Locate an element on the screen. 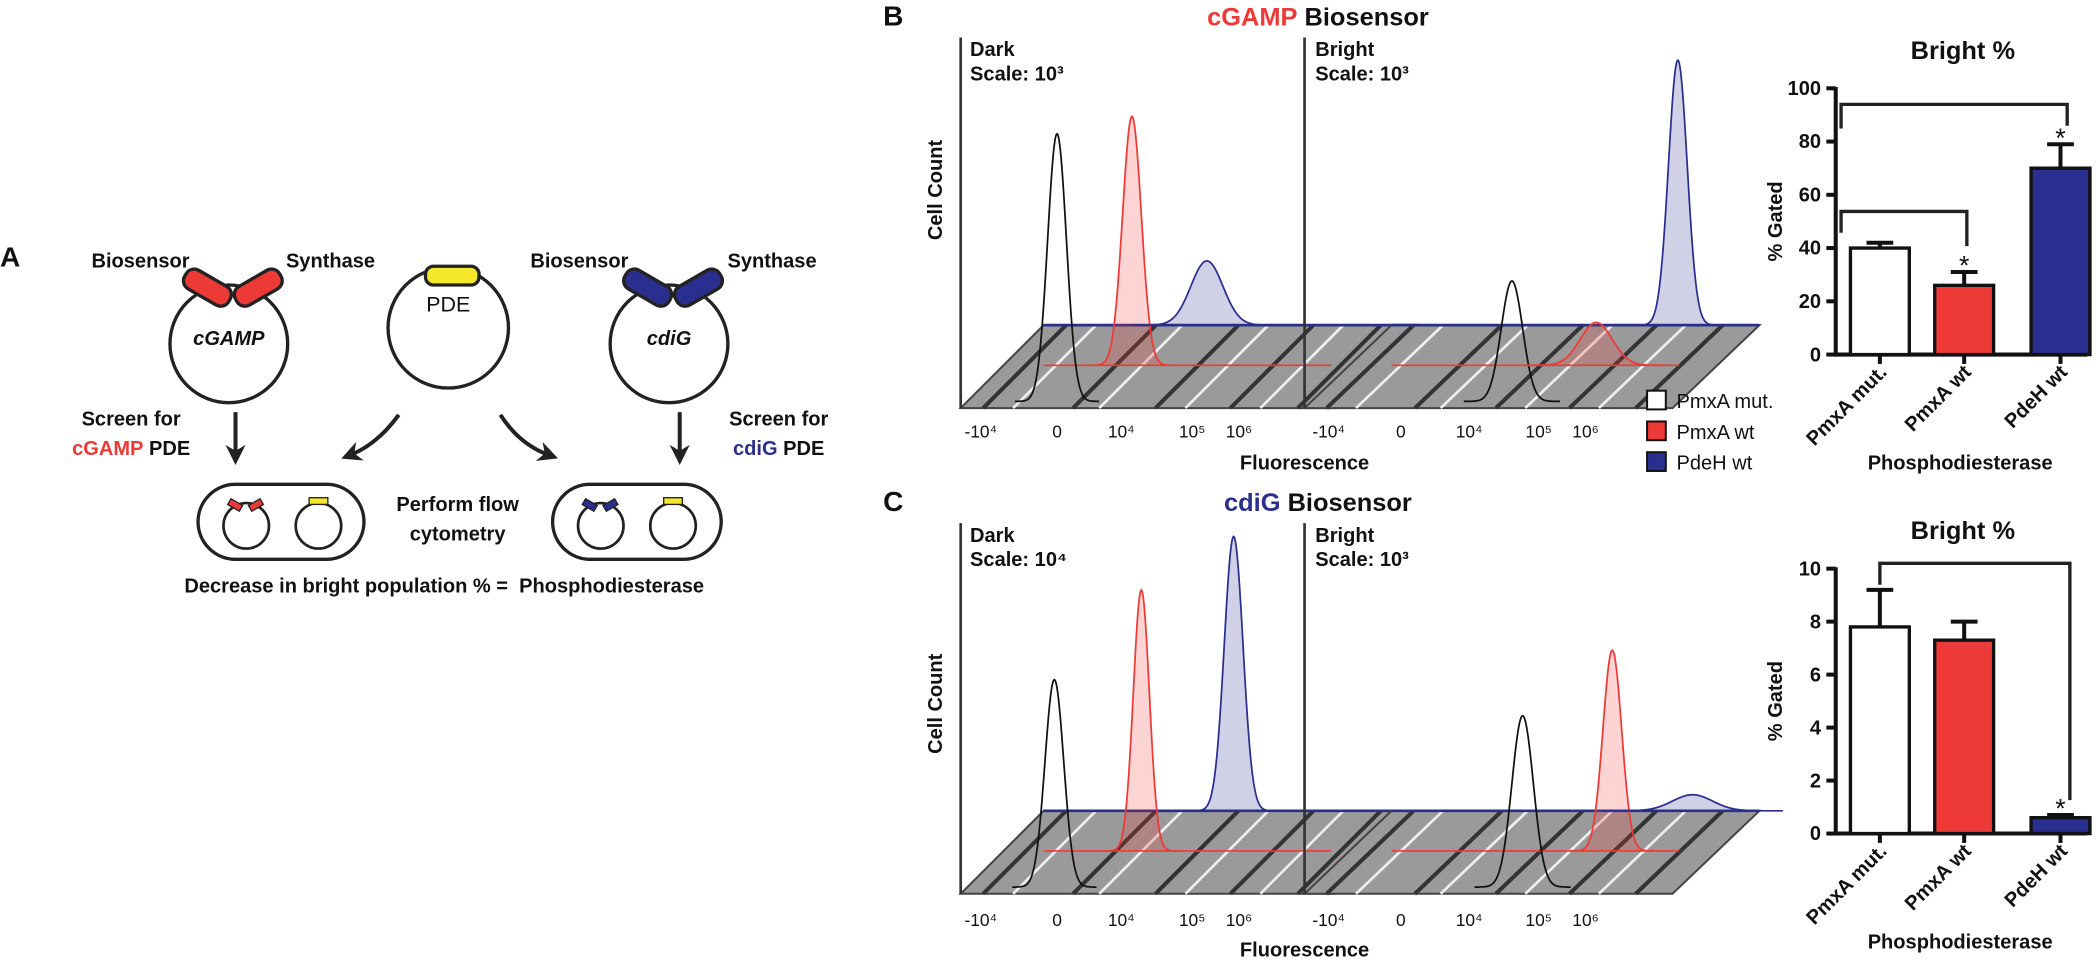 Image resolution: width=2098 pixels, height=962 pixels. label: Bright is located at coordinates (1344, 50).